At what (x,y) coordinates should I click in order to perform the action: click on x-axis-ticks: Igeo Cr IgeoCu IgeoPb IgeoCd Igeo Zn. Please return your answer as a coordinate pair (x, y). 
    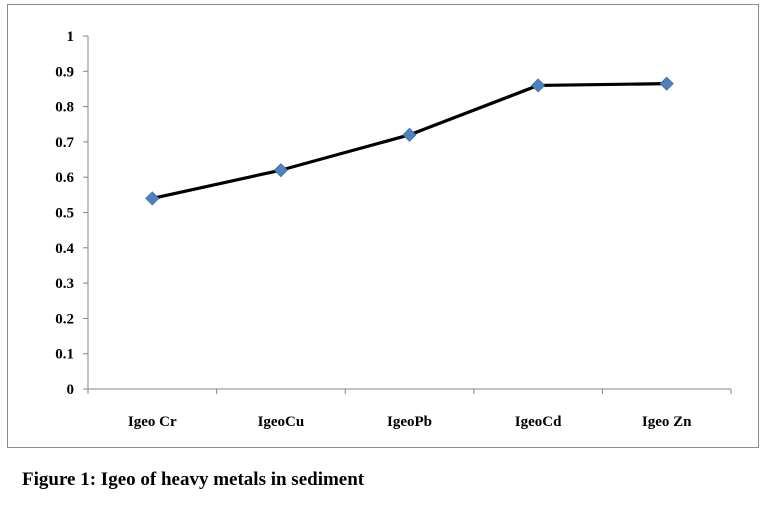
    Looking at the image, I should click on (409, 409).